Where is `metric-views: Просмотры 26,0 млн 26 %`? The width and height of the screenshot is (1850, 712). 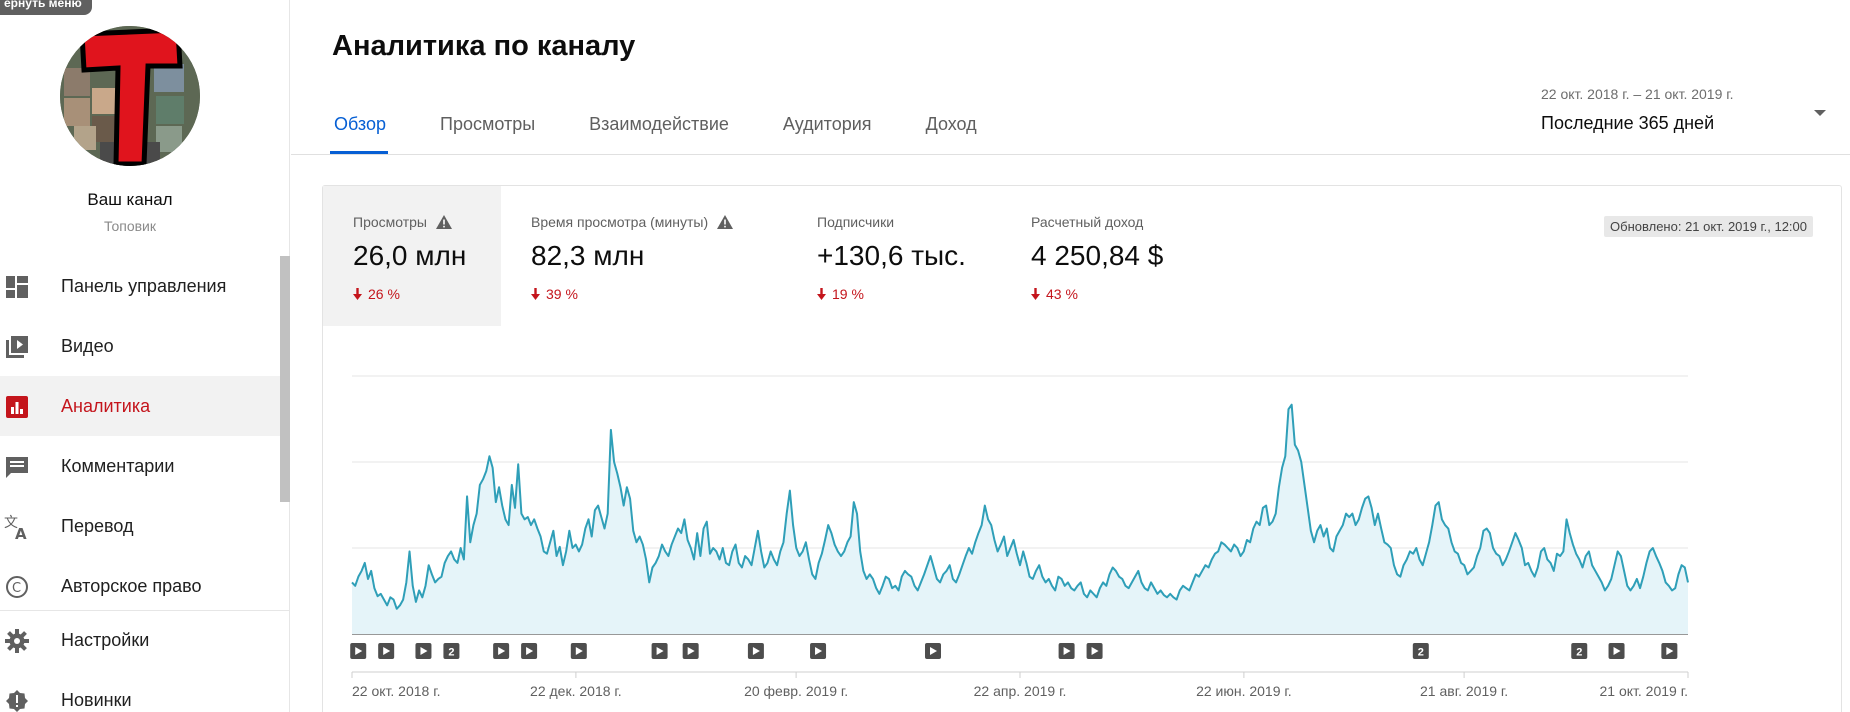
metric-views: Просмотры 26,0 млн 26 % is located at coordinates (412, 256).